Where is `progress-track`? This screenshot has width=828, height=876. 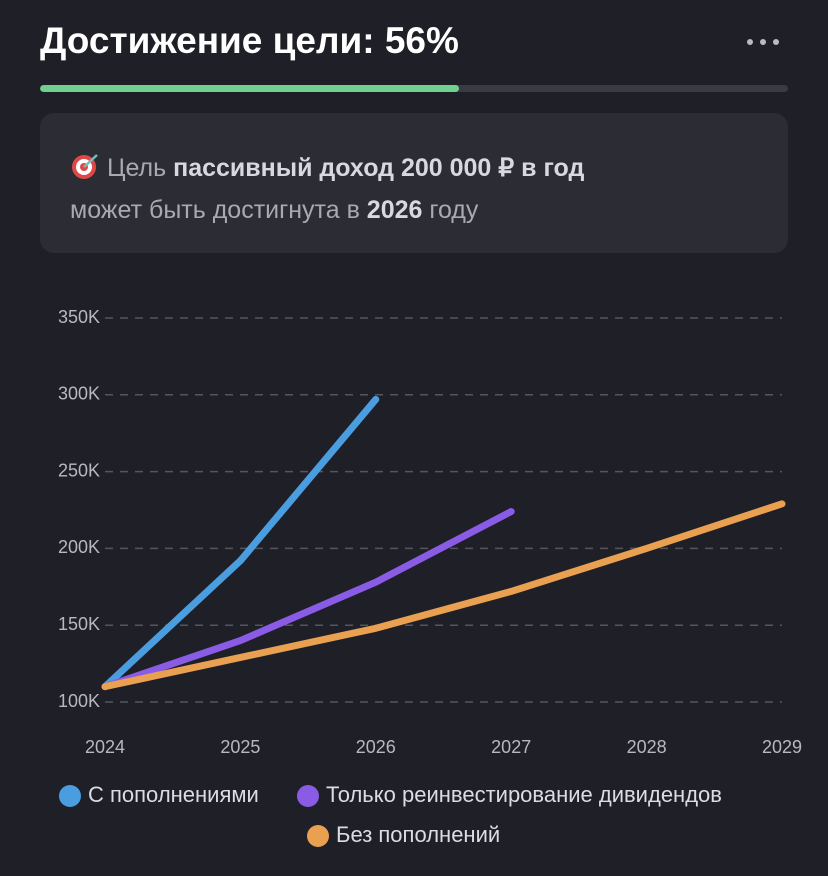 progress-track is located at coordinates (414, 88).